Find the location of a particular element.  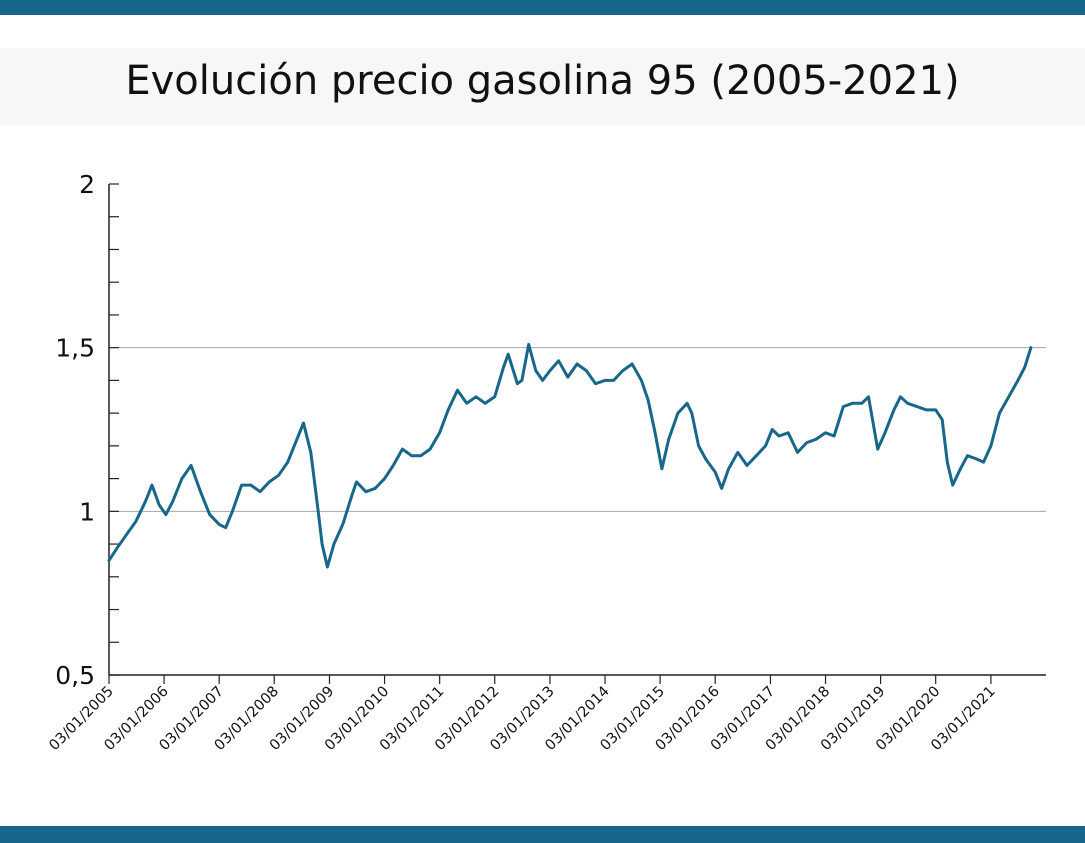

title-background is located at coordinates (542, 87).